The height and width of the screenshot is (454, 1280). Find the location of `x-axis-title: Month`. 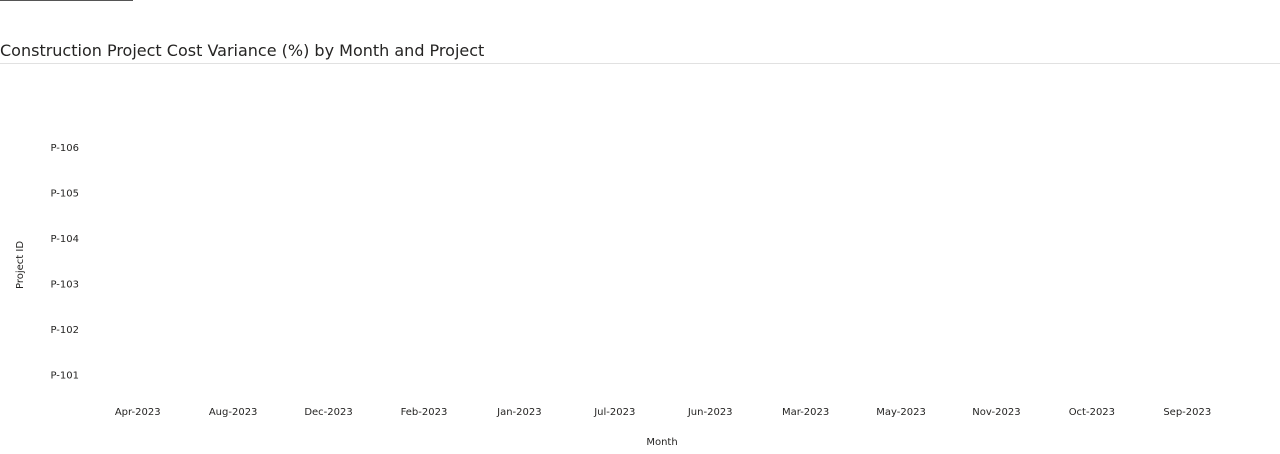

x-axis-title: Month is located at coordinates (661, 442).